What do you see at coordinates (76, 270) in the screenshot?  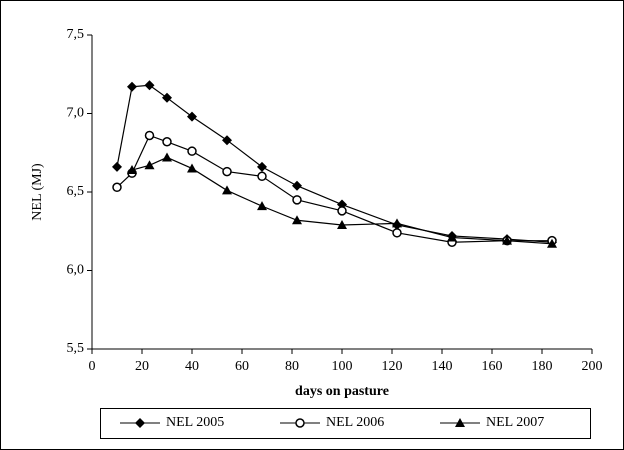 I see `y-tick-label: 6,0` at bounding box center [76, 270].